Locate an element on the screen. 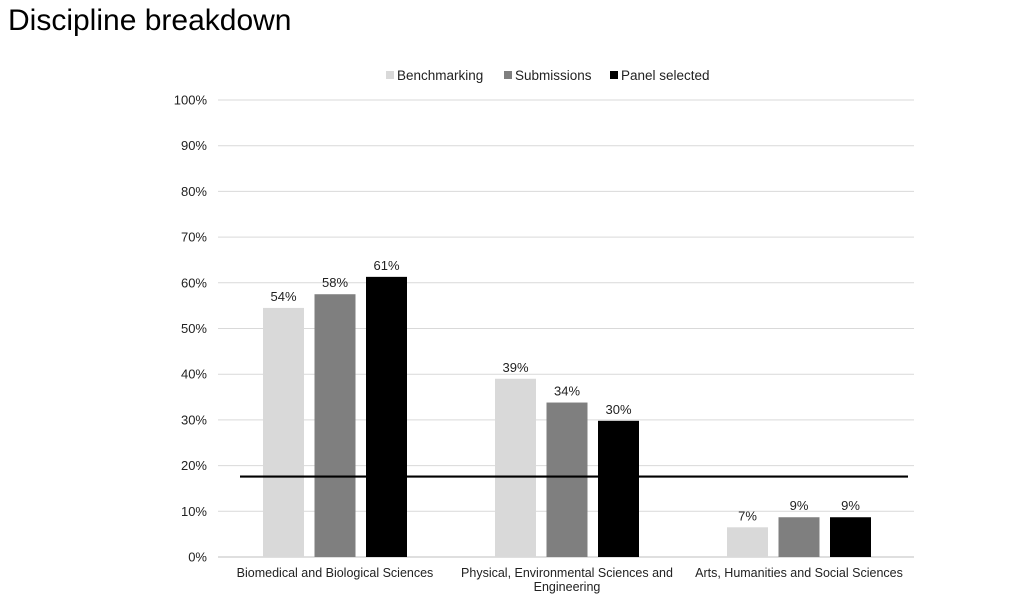  data-label: 61% is located at coordinates (386, 265).